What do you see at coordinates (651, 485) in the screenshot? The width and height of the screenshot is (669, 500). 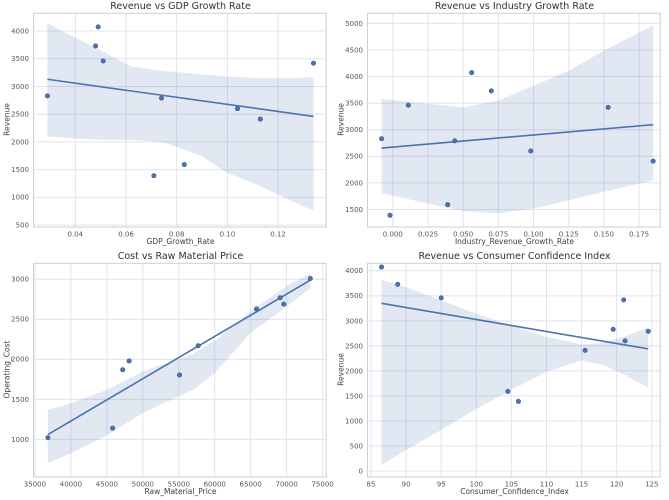 I see `x-tick-label: 125` at bounding box center [651, 485].